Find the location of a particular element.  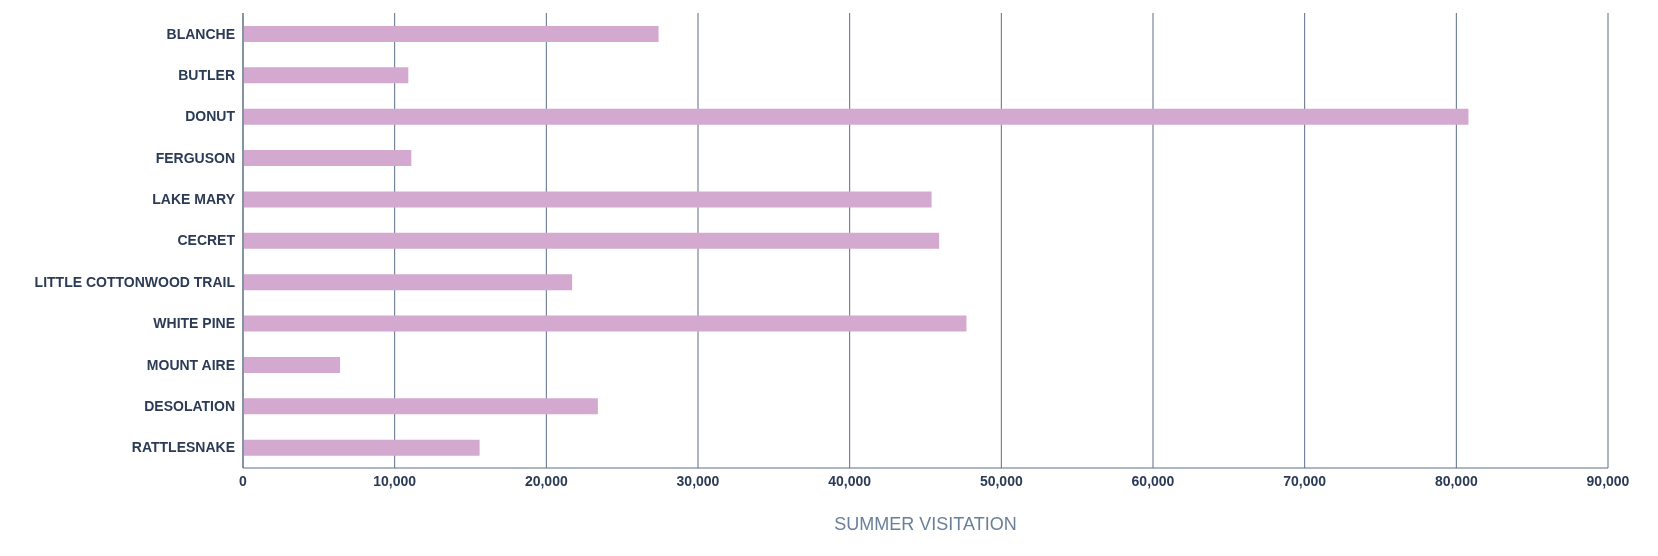

x-tick-label: 0 is located at coordinates (243, 480).